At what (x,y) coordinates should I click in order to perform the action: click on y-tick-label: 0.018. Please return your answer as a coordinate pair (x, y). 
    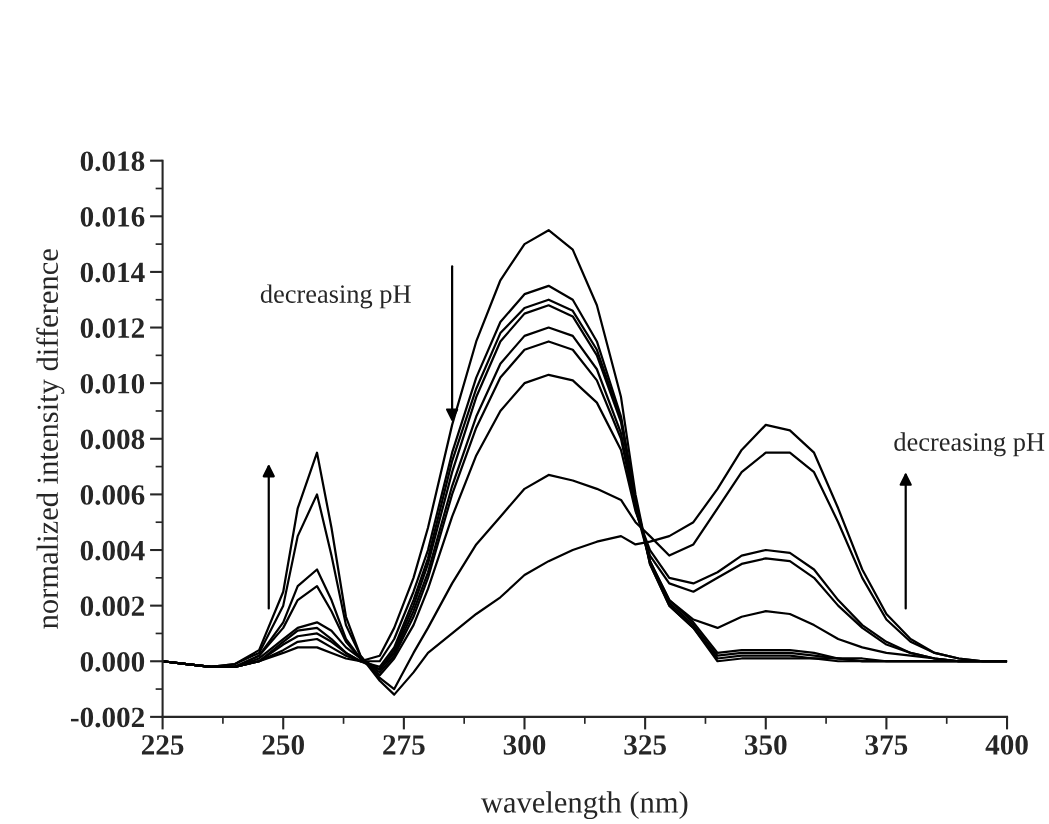
    Looking at the image, I should click on (112, 161).